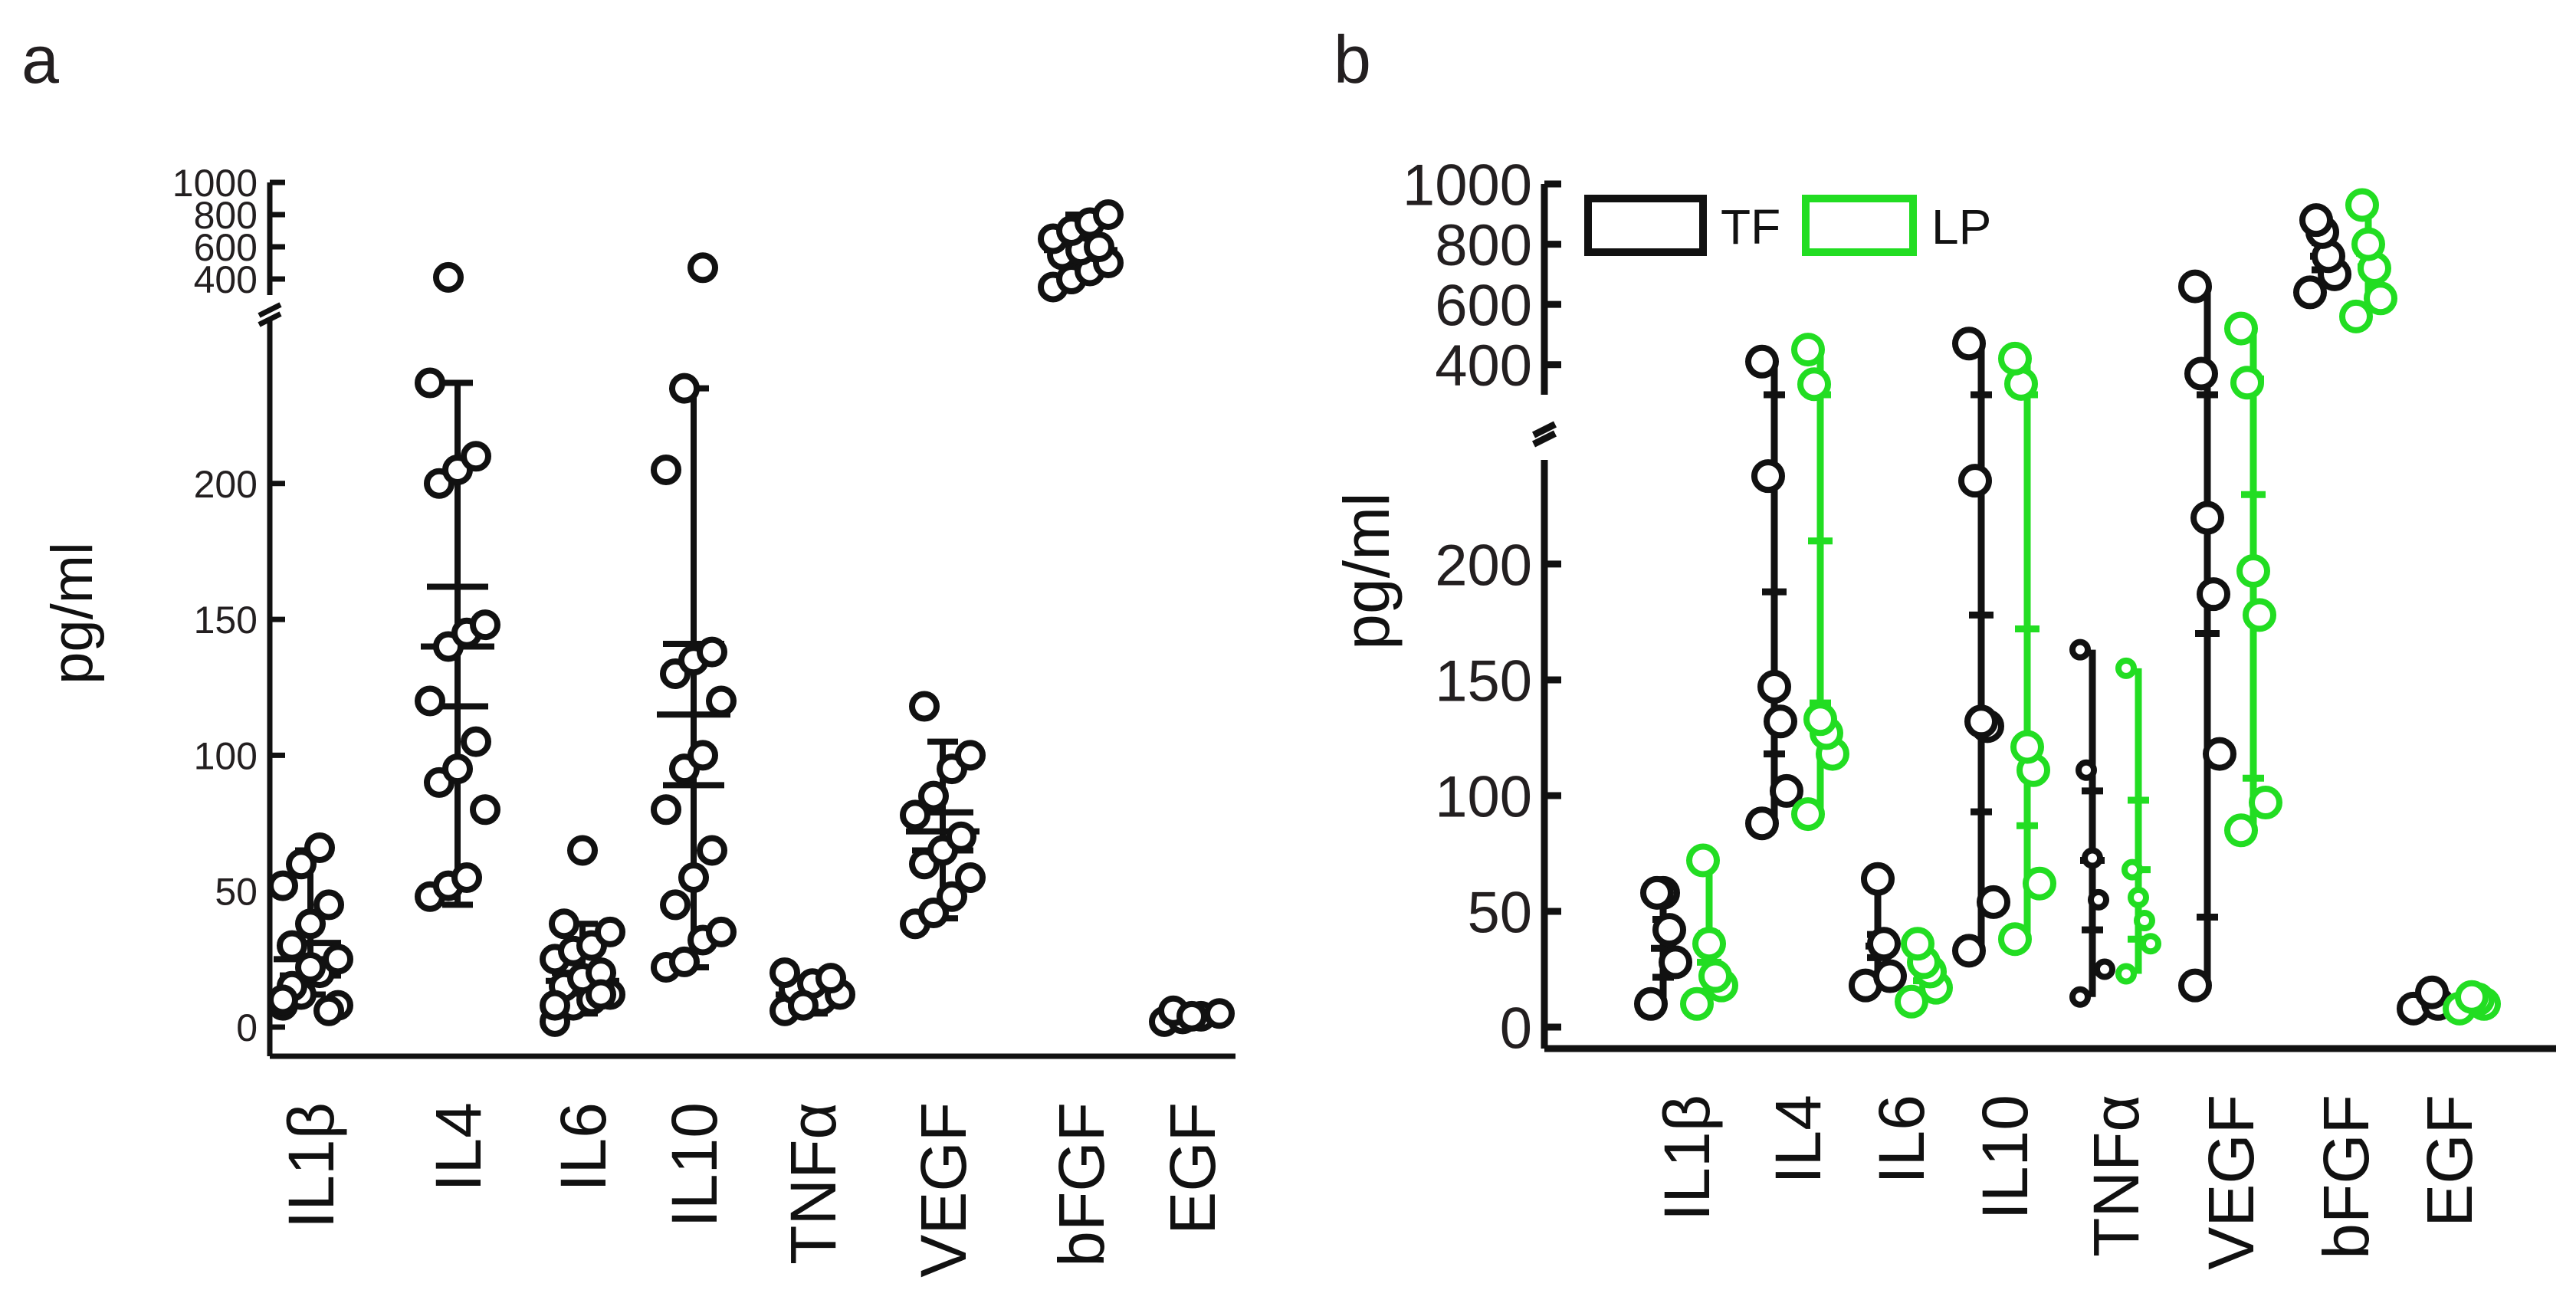 The image size is (2576, 1313). I want to click on y-axis-title: pg/ml, so click(1367, 570).